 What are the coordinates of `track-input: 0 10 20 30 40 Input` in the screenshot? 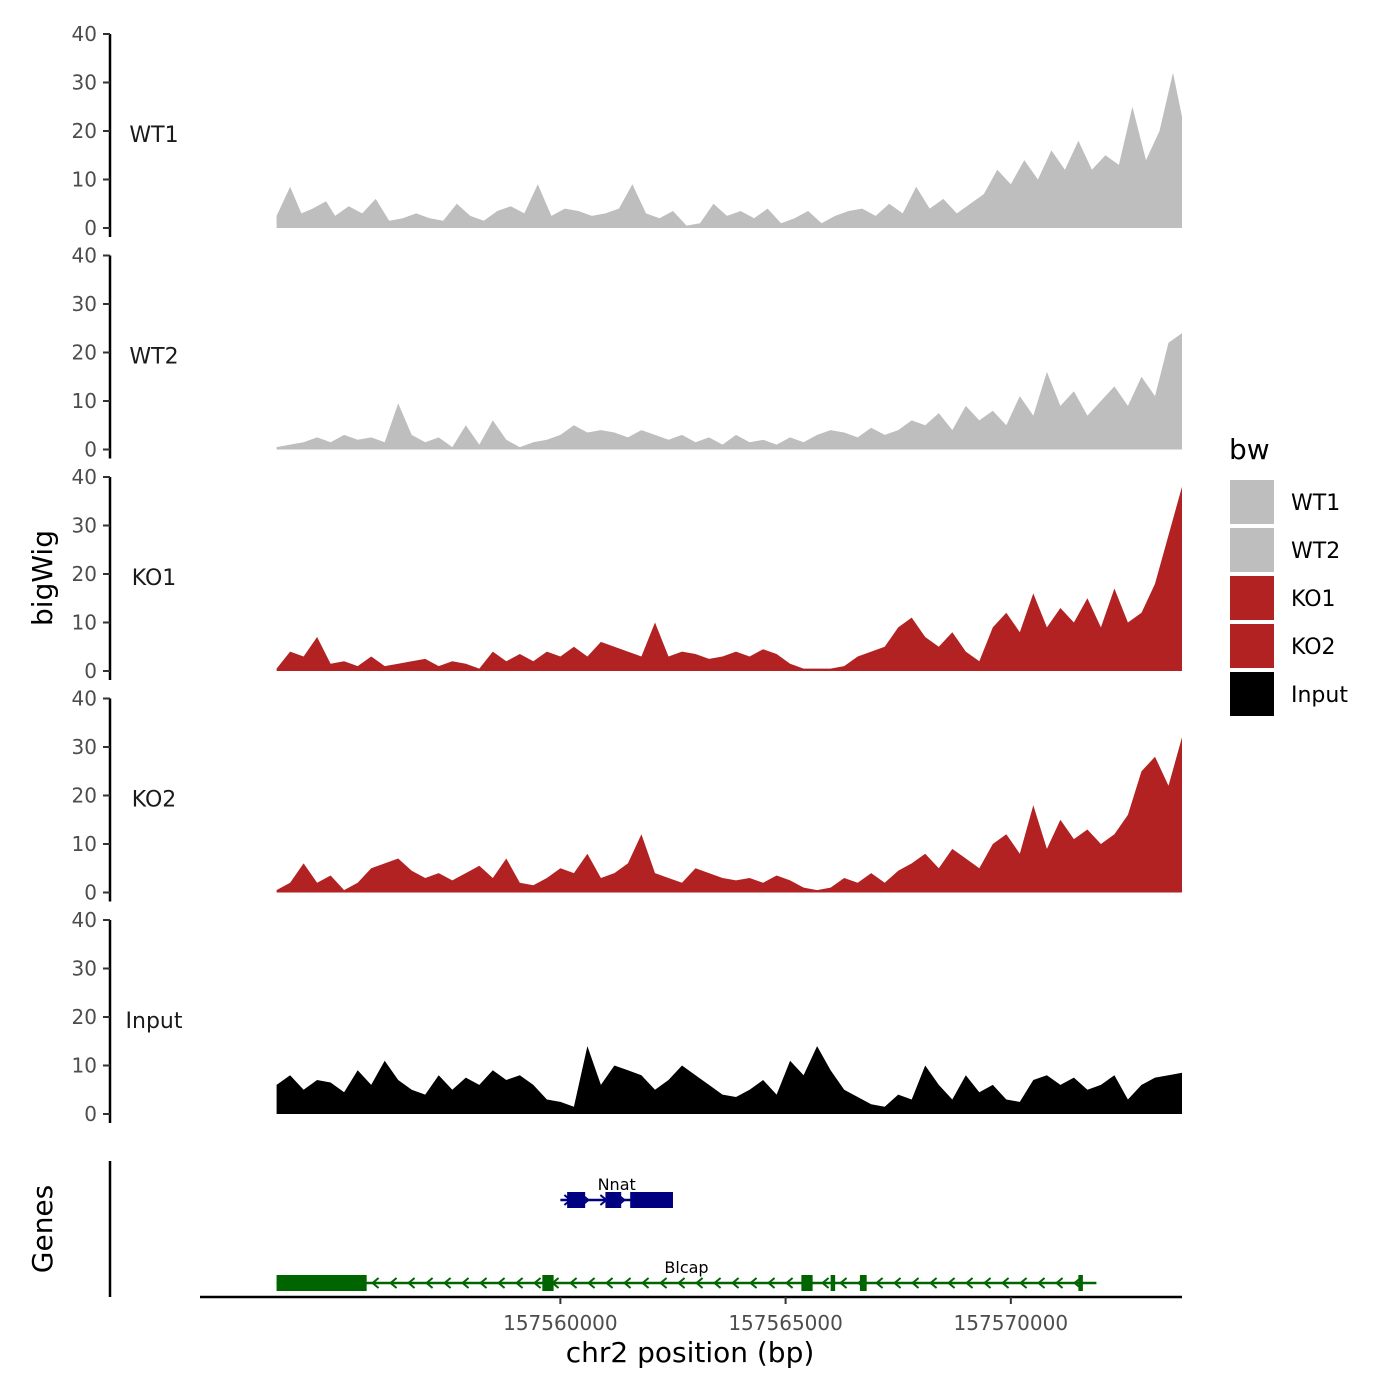 It's located at (627, 1017).